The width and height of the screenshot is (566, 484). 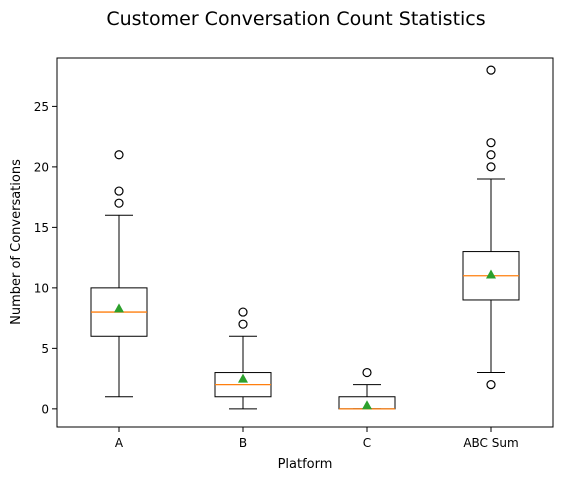 I want to click on x-tick-label: ABC Sum, so click(x=490, y=443).